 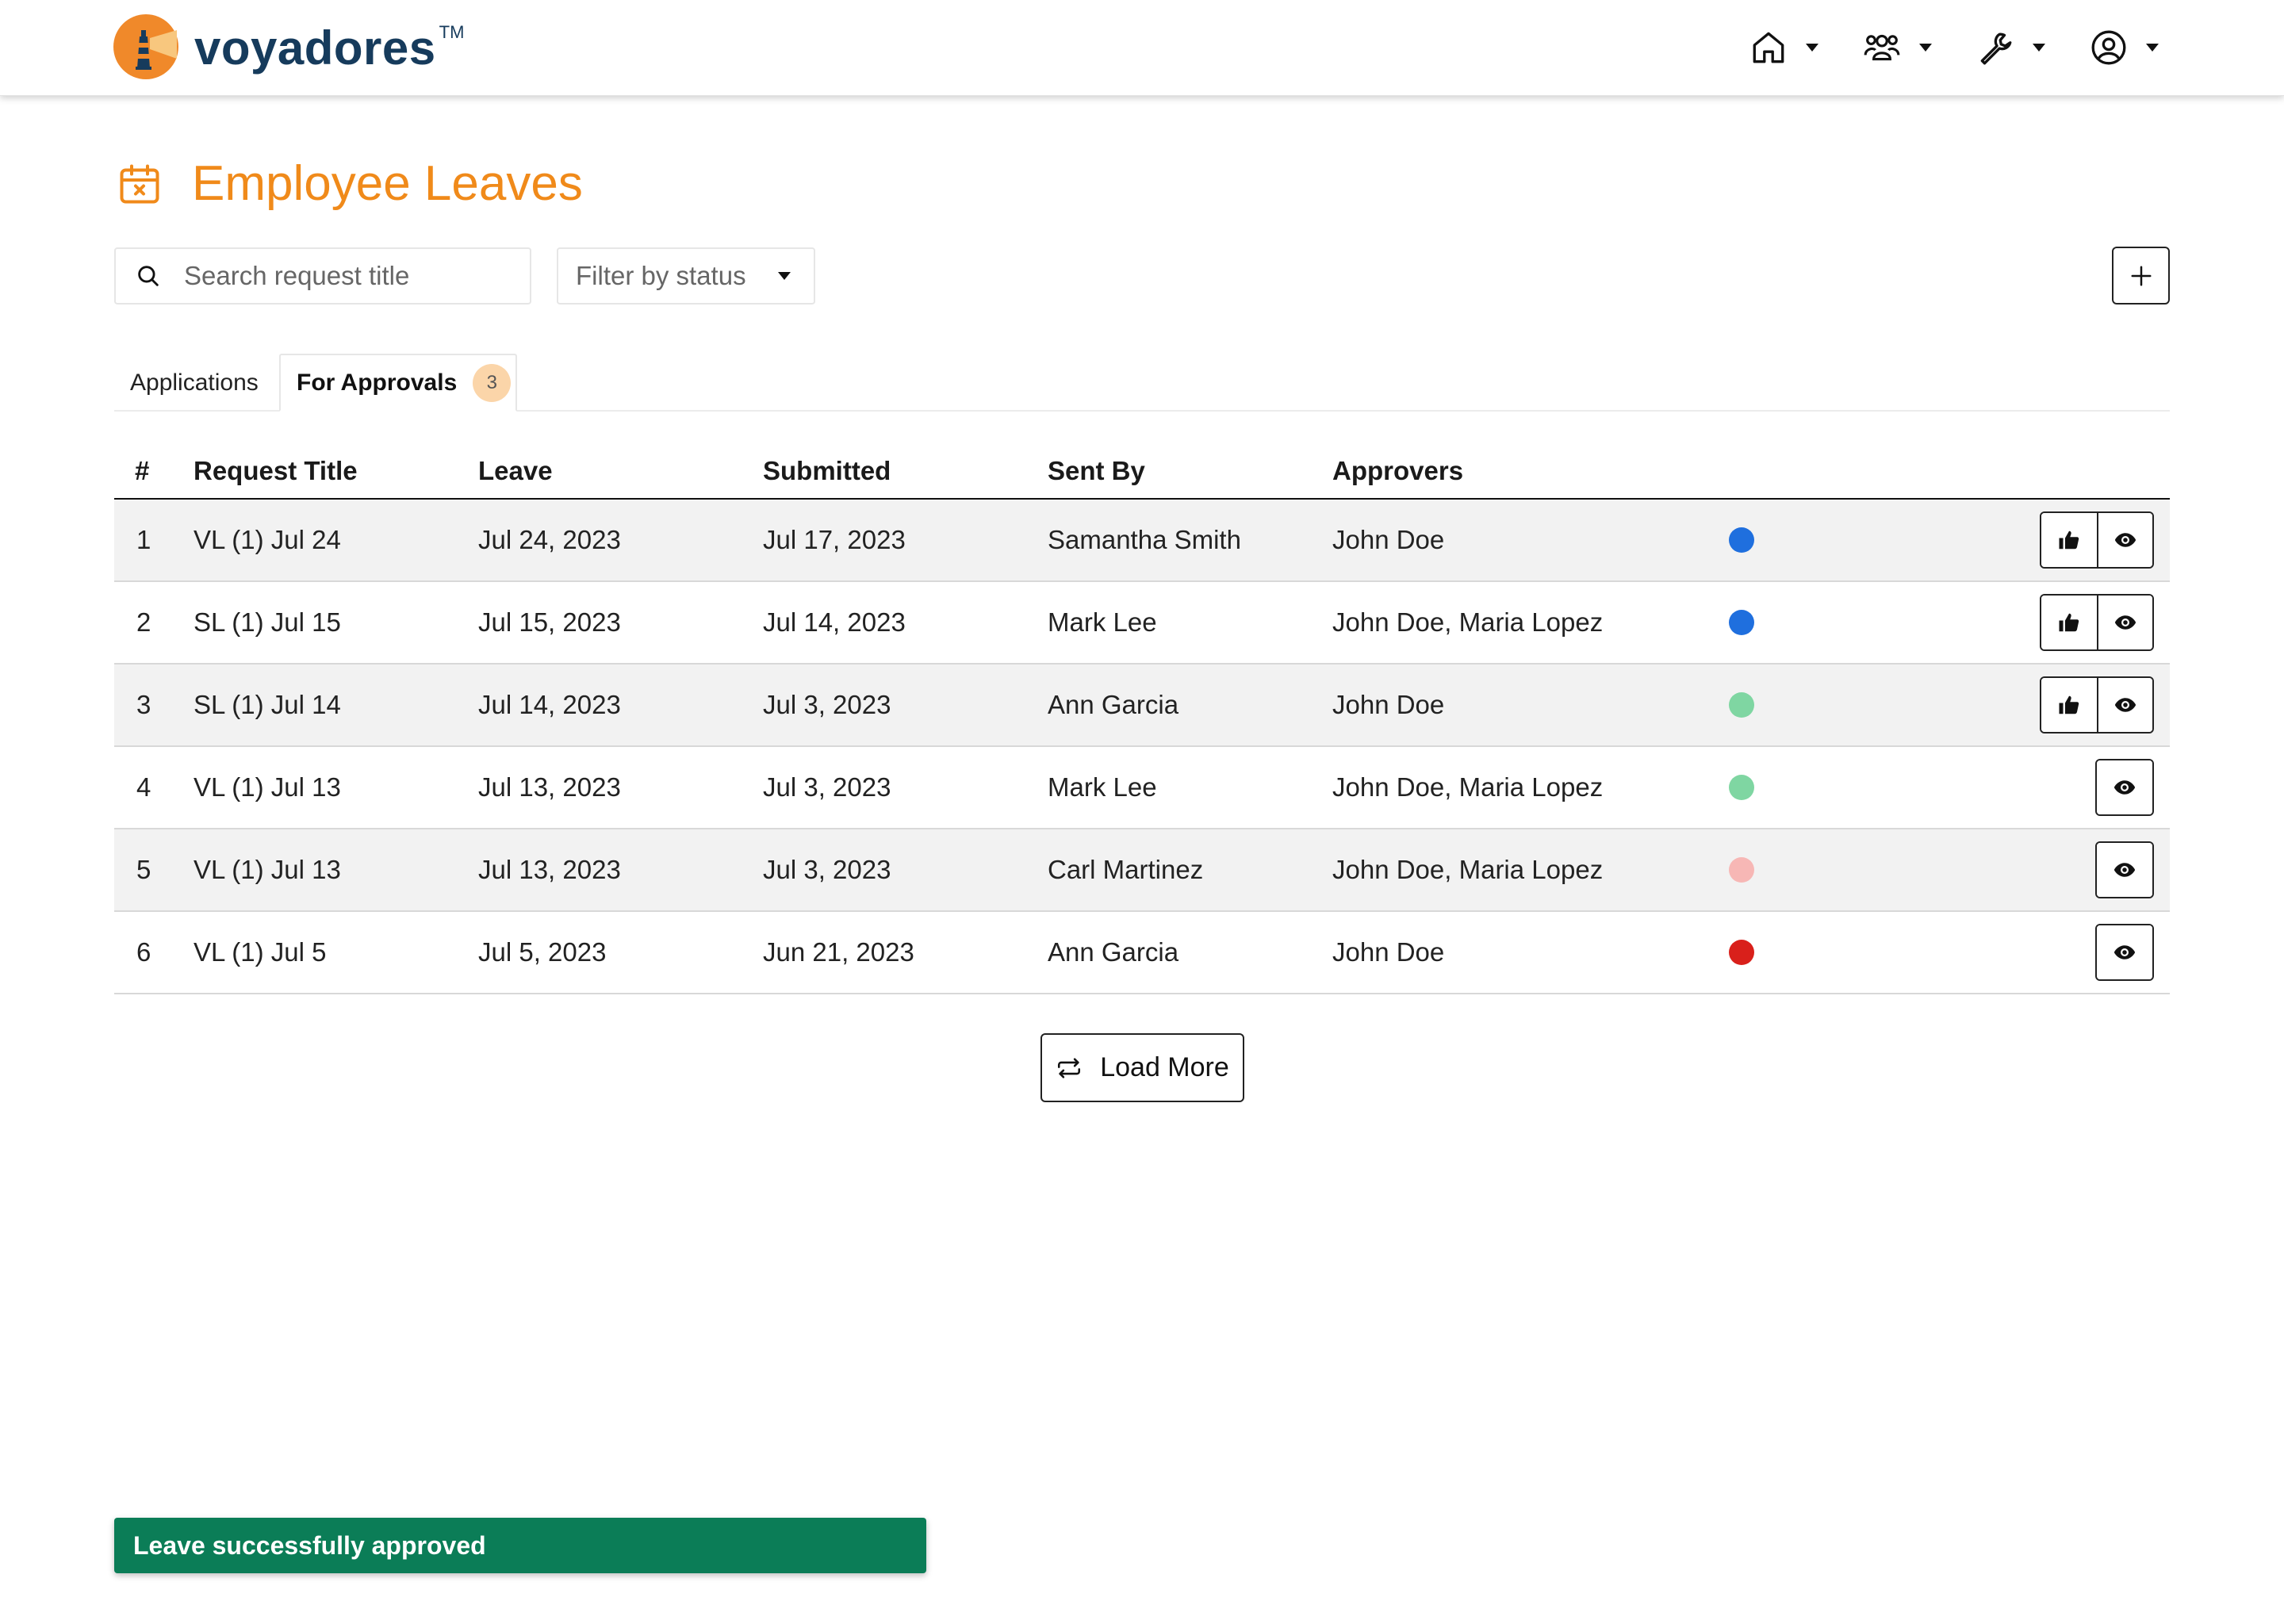 What do you see at coordinates (1069, 1067) in the screenshot?
I see `repeat-icon` at bounding box center [1069, 1067].